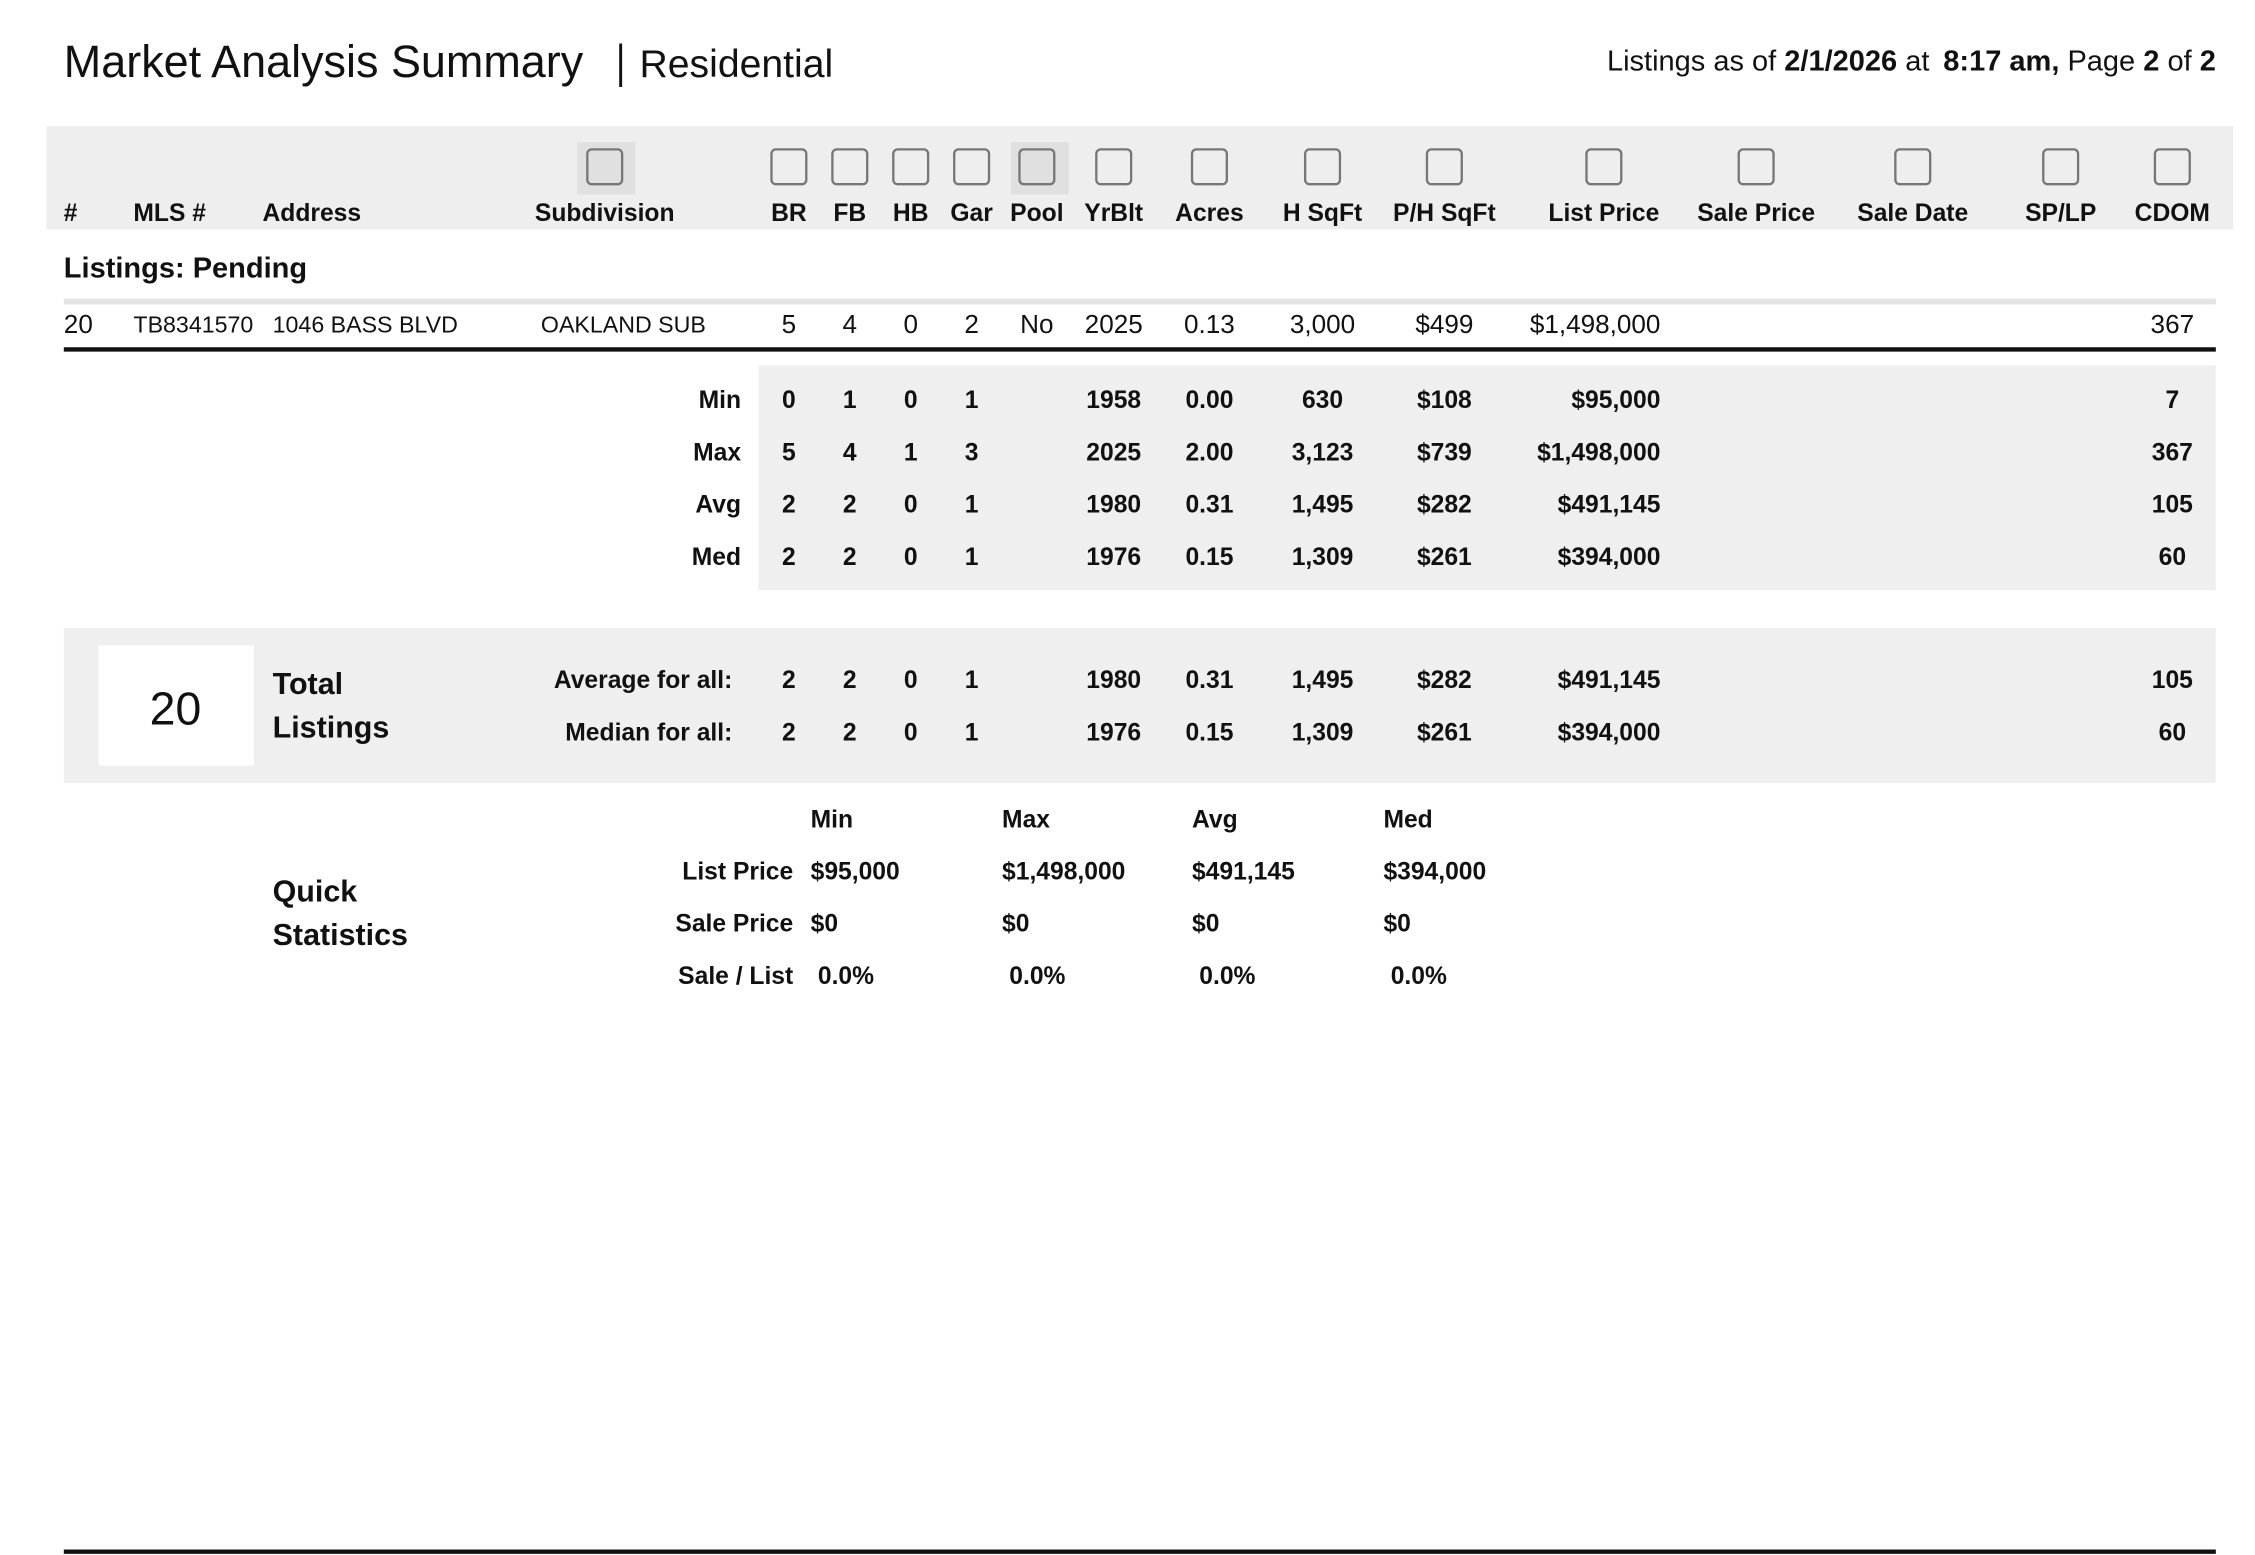  I want to click on quick-header: Min, so click(832, 819).